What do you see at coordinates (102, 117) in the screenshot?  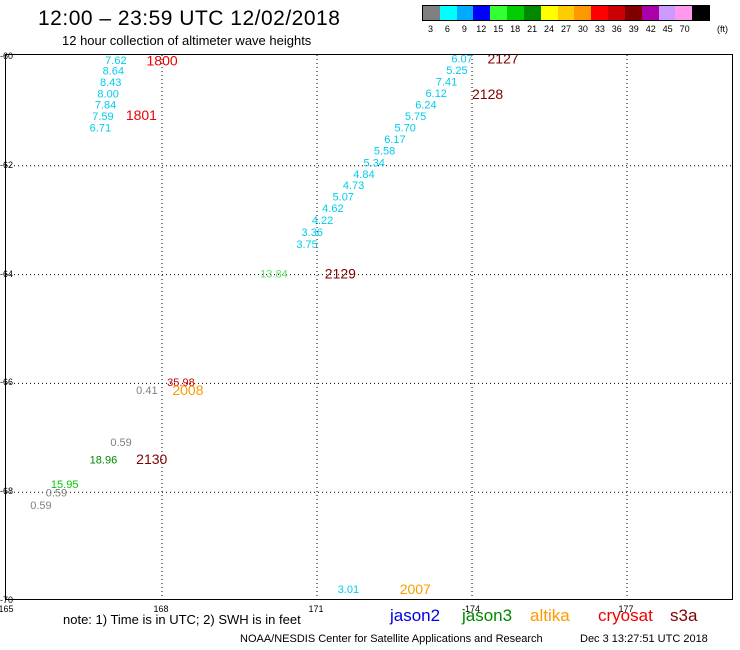 I see `wave-height-label: 7.59` at bounding box center [102, 117].